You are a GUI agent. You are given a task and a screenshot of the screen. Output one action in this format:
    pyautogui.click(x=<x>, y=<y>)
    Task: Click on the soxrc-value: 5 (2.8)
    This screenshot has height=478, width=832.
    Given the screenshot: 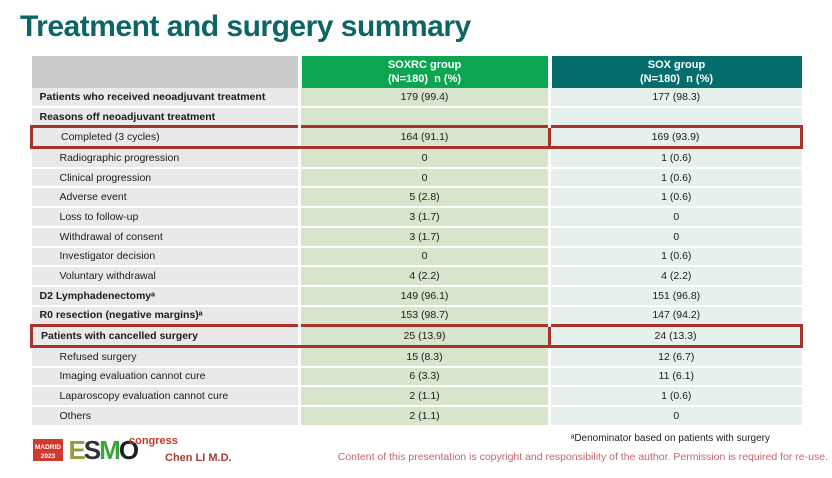 What is the action you would take?
    pyautogui.click(x=425, y=198)
    